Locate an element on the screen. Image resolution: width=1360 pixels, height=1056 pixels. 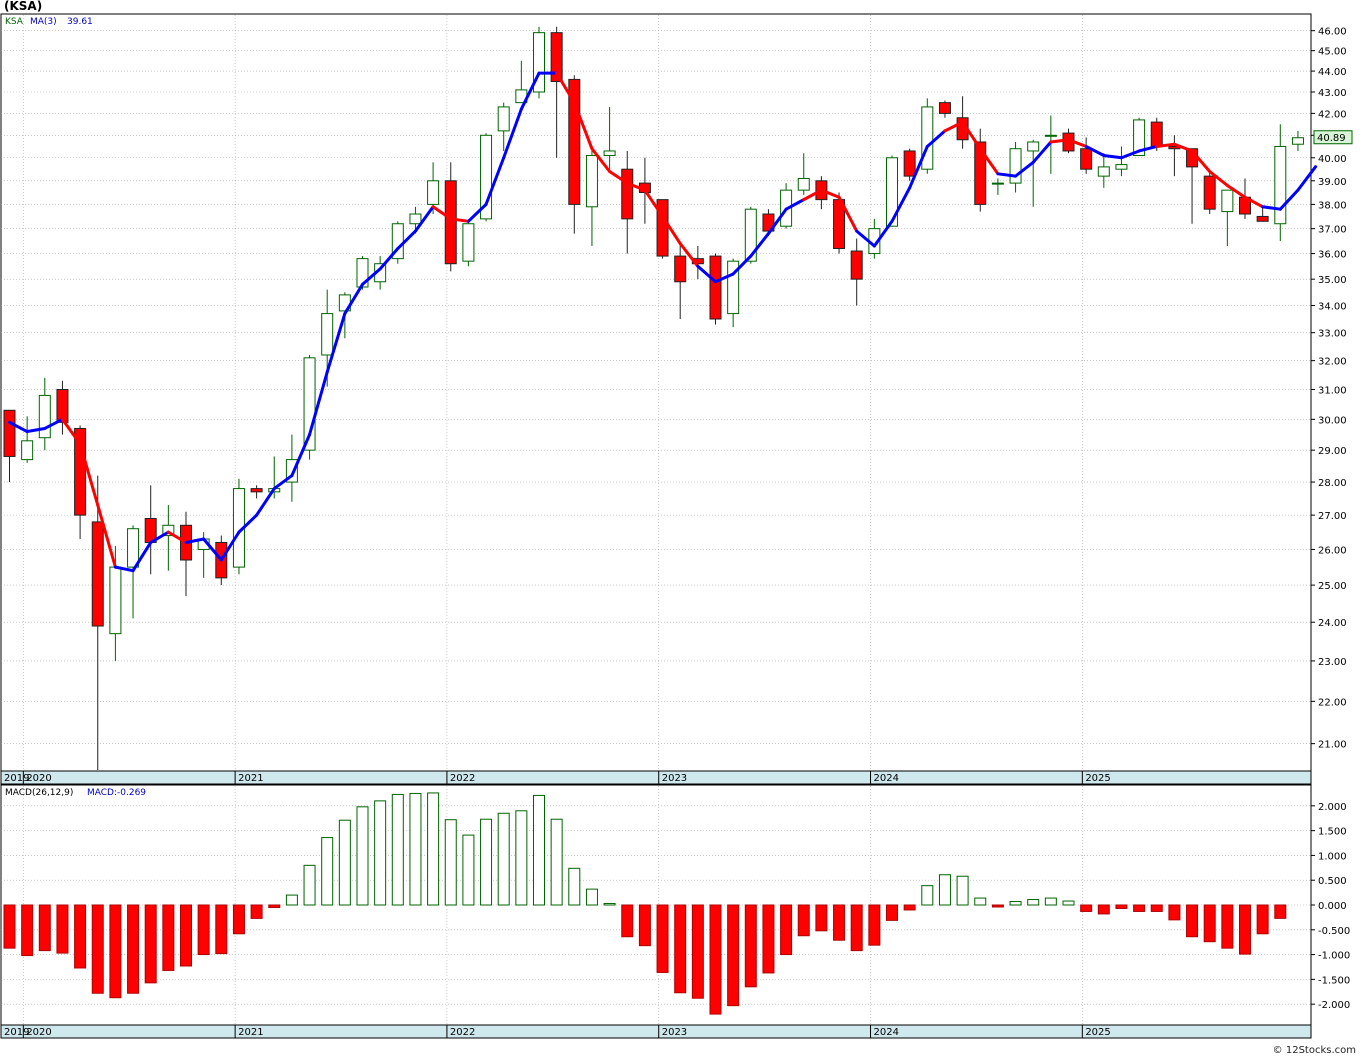
macd-year-label: 2022 is located at coordinates (462, 1032).